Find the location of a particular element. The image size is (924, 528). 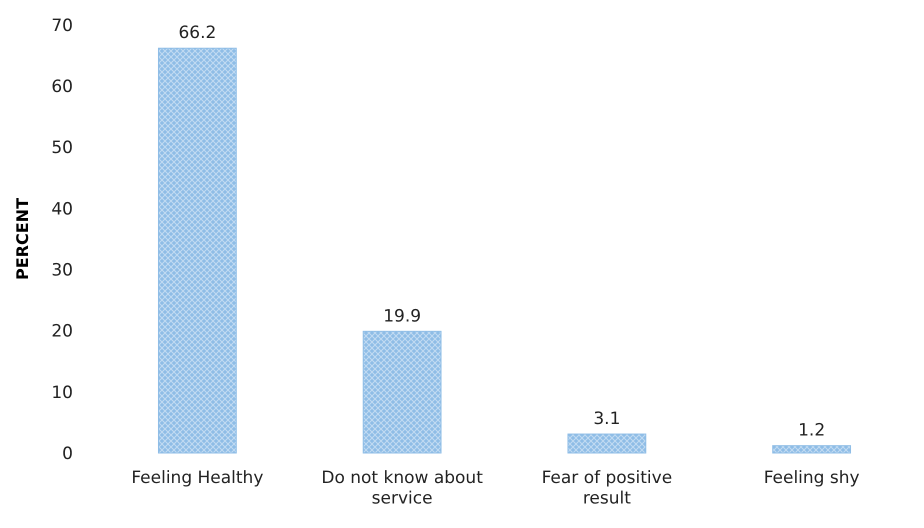

y-tick-label: 0 is located at coordinates (67, 454).